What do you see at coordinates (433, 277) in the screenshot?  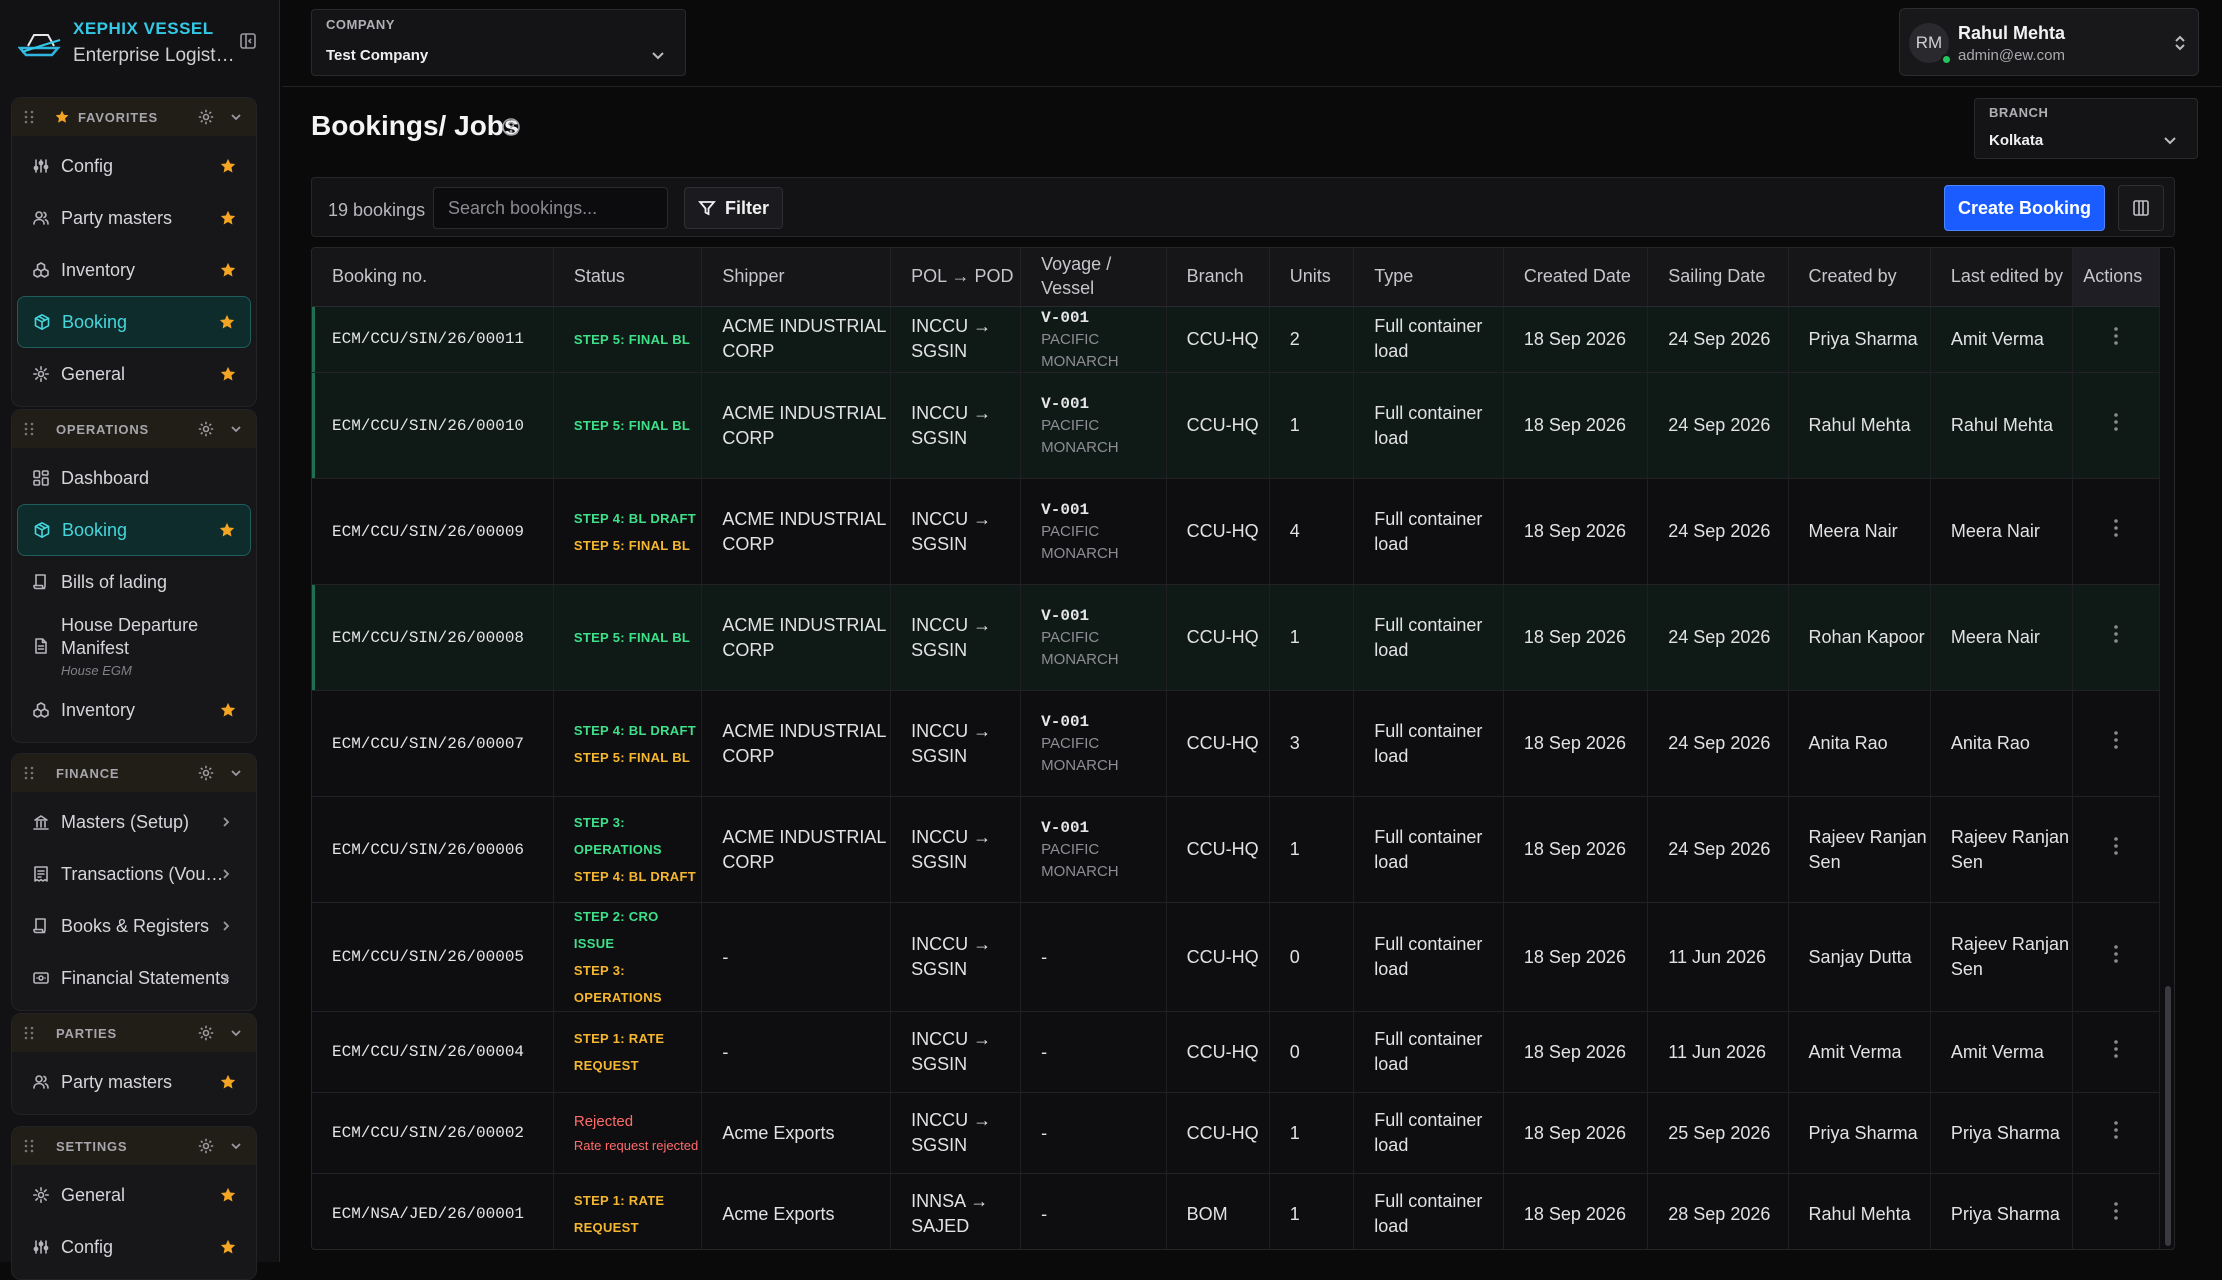 I see `column-header: Booking no.` at bounding box center [433, 277].